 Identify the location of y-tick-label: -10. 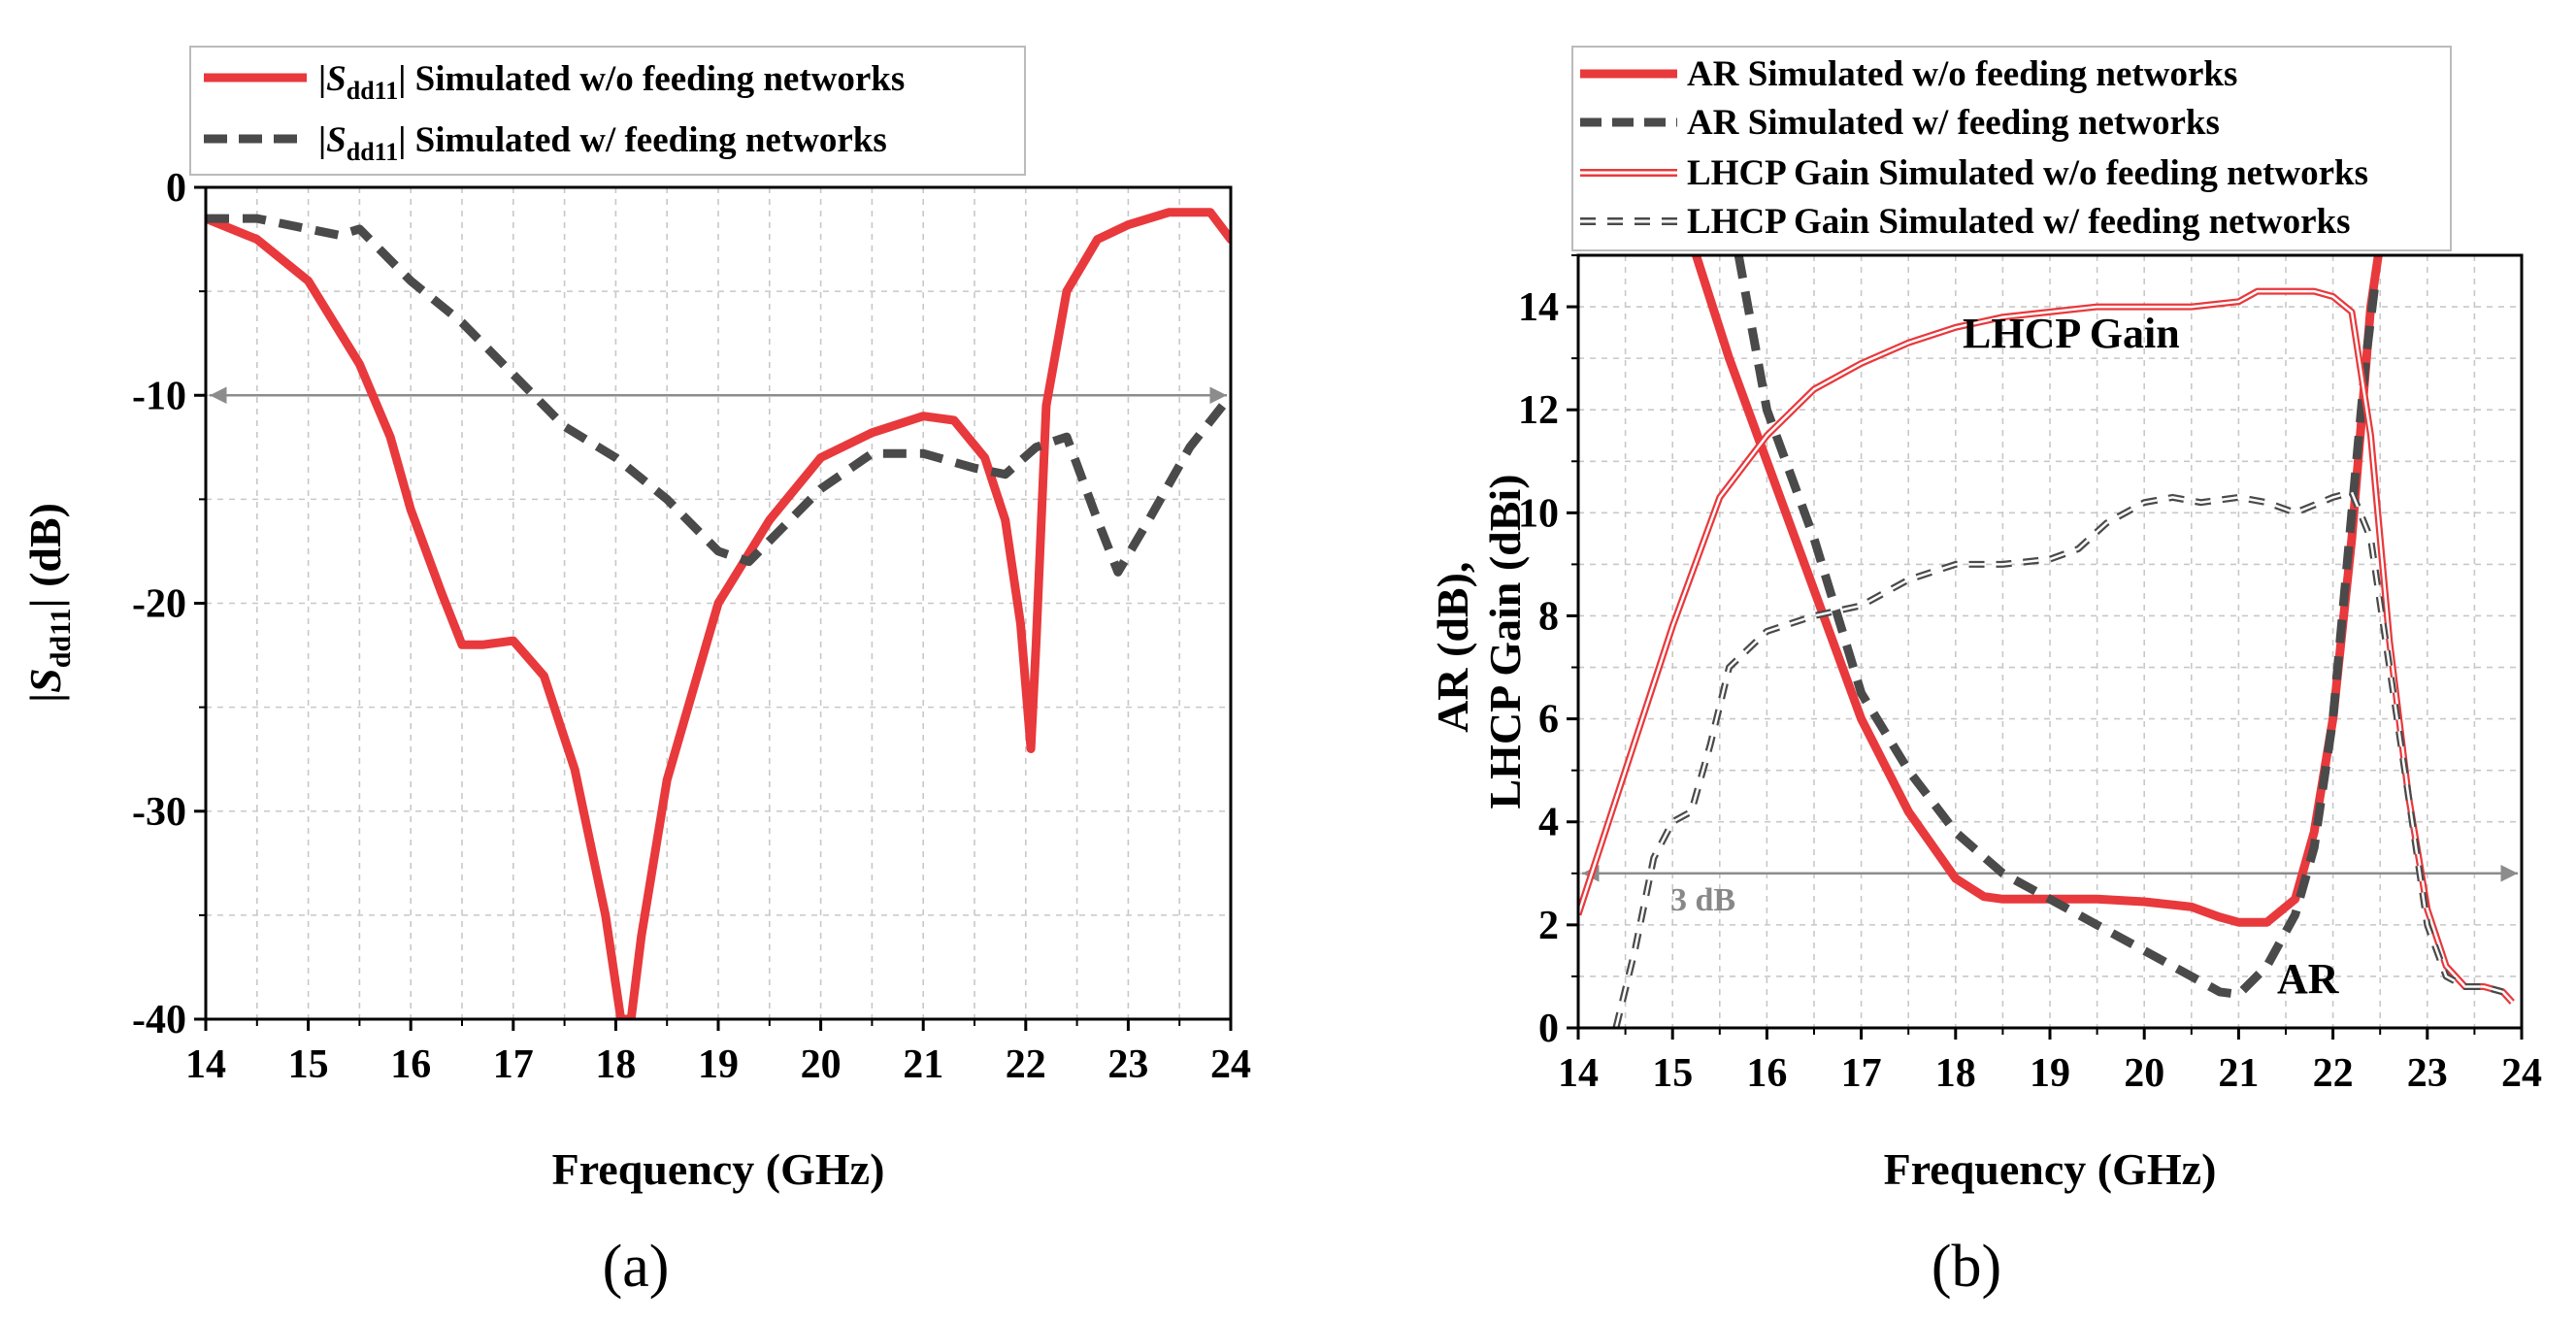
(159, 396).